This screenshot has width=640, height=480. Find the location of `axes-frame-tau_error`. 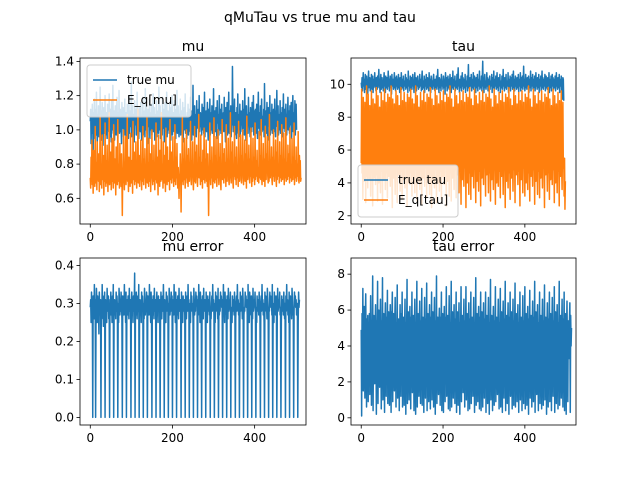

axes-frame-tau_error is located at coordinates (463, 341).